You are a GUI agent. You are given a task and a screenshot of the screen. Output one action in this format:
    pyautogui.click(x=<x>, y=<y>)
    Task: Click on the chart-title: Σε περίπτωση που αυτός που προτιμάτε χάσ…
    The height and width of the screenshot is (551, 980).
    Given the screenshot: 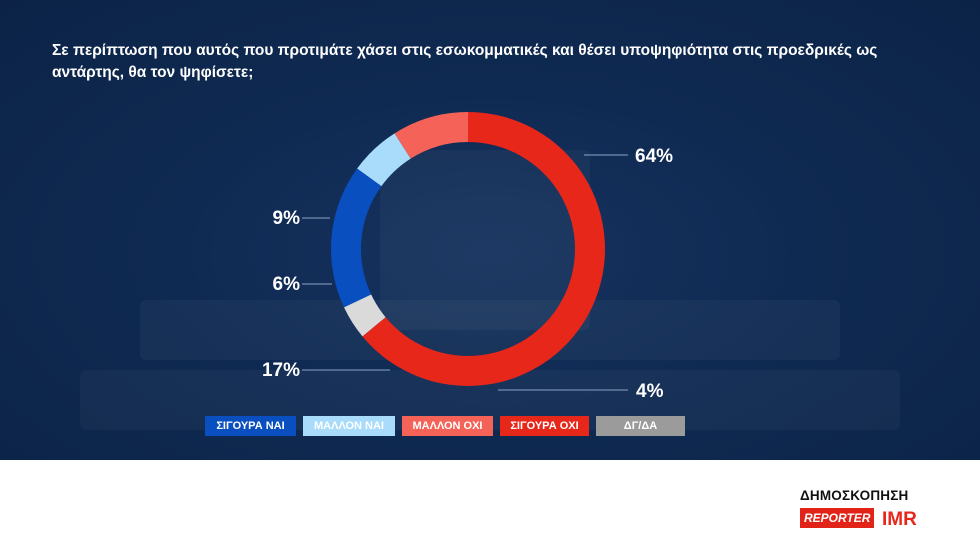 What is the action you would take?
    pyautogui.click(x=465, y=61)
    